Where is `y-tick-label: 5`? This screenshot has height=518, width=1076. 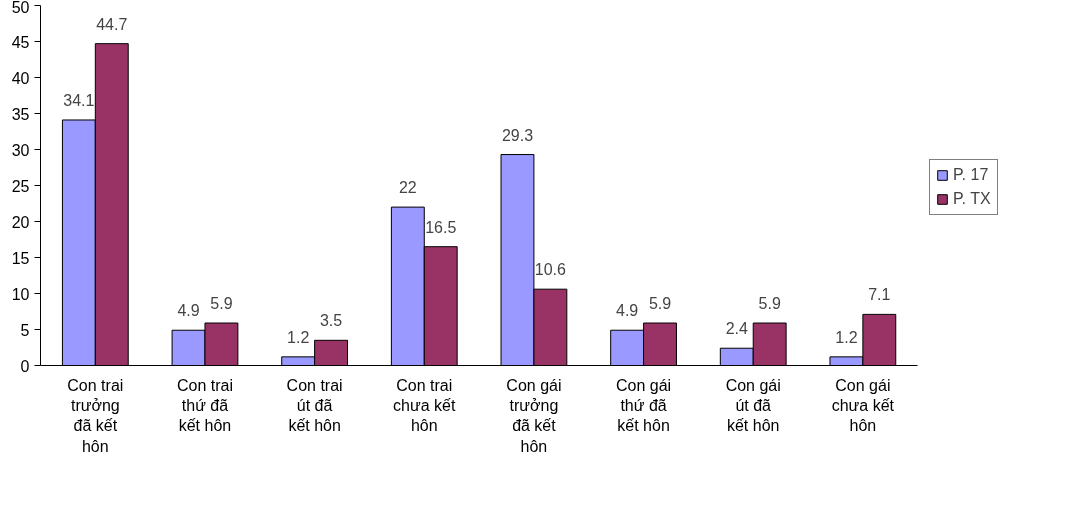
y-tick-label: 5 is located at coordinates (25, 330).